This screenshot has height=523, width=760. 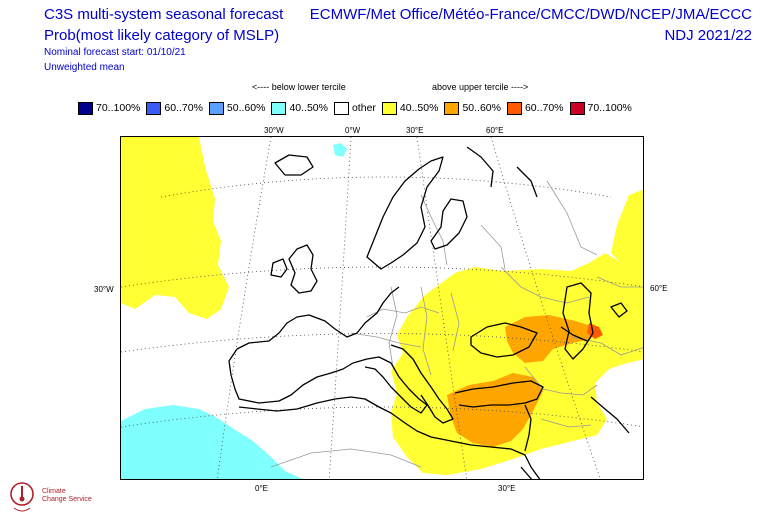 I want to click on legend-above-note: above upper tercile ---->, so click(x=480, y=87).